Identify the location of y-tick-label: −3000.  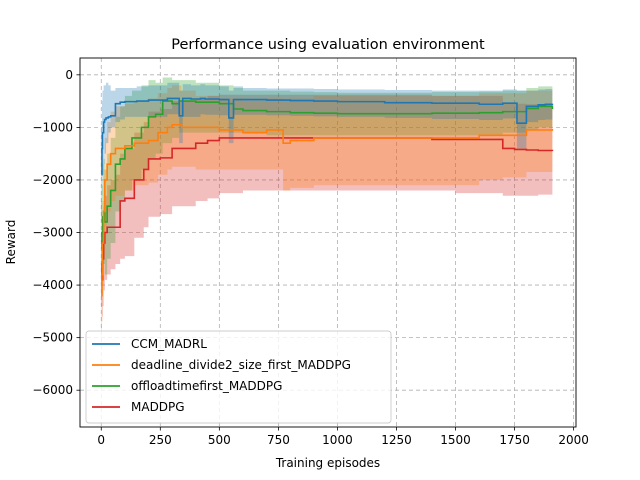
(52, 233).